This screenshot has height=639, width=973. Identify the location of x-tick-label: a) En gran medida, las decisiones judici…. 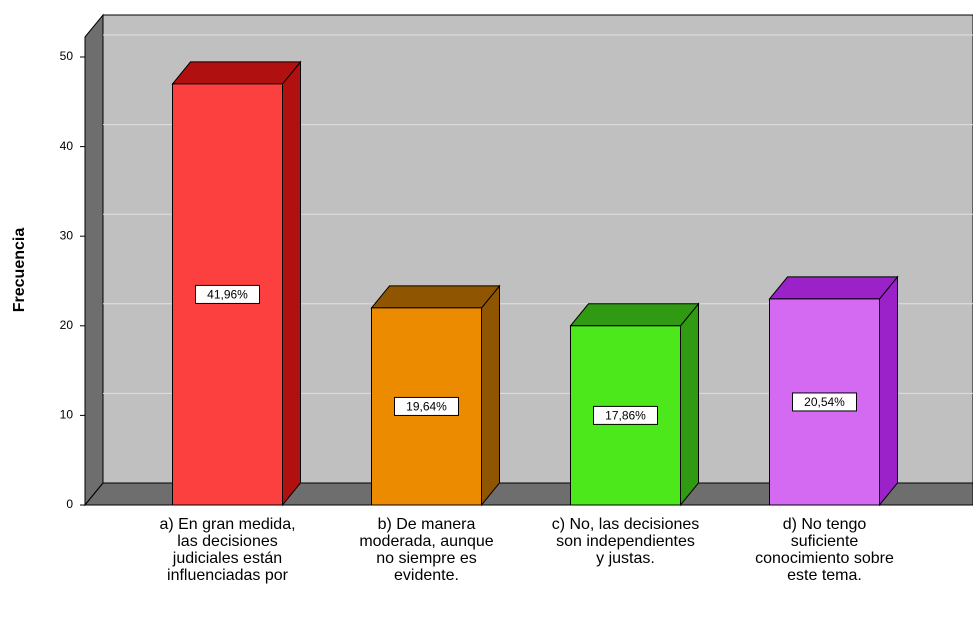
(227, 550).